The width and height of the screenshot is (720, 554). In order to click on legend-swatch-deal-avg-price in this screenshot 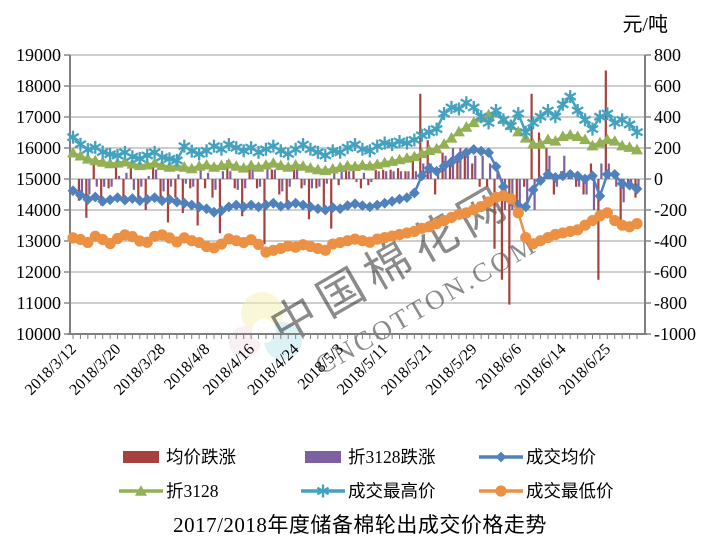, I will do `click(501, 456)`.